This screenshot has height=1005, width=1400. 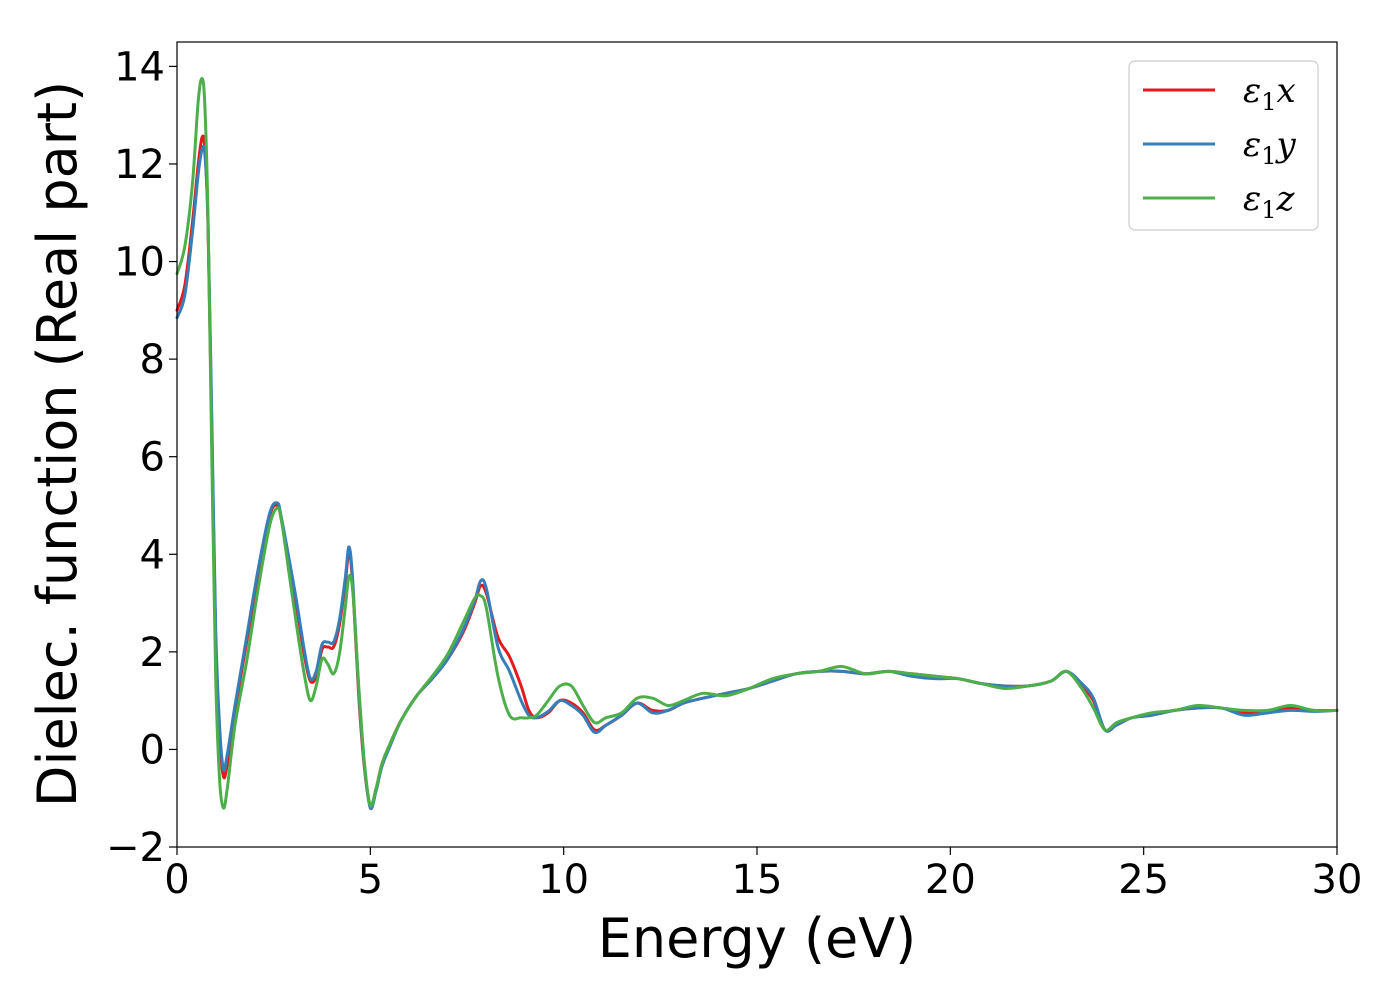 I want to click on y-axis: −2 0 2 4 6 8 10 12 14, so click(x=141, y=457).